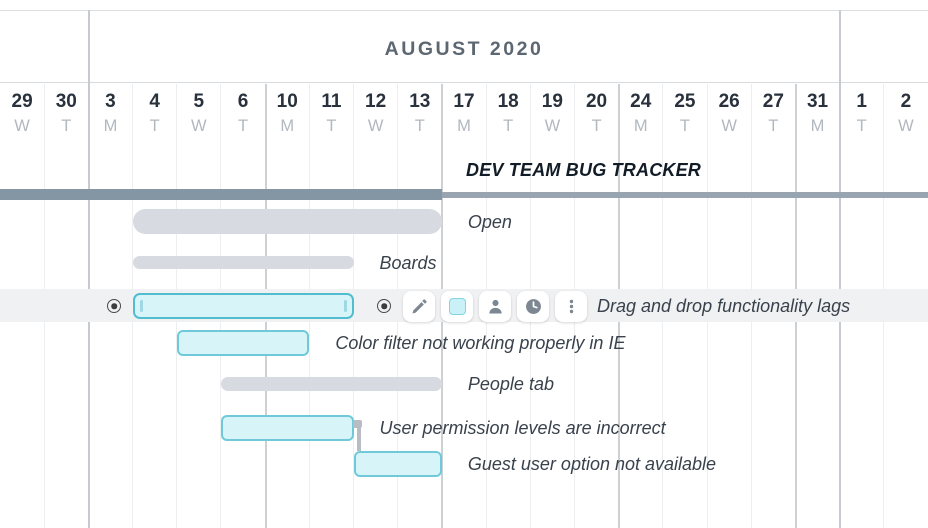 Image resolution: width=928 pixels, height=528 pixels. What do you see at coordinates (357, 424) in the screenshot?
I see `dependency-stub` at bounding box center [357, 424].